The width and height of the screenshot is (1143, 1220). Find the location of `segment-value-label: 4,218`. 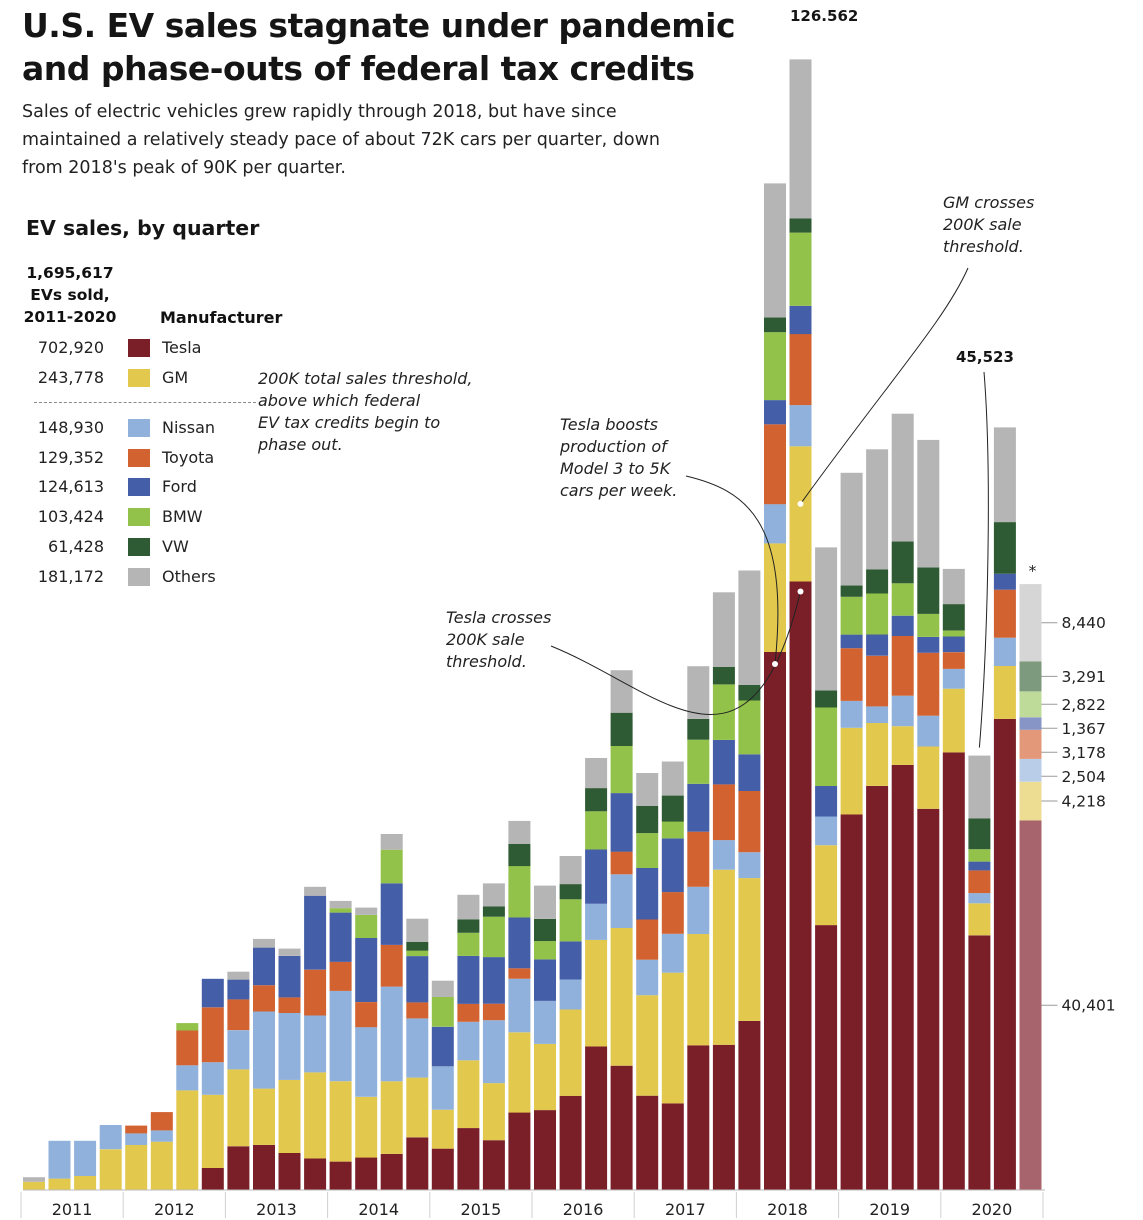

segment-value-label: 4,218 is located at coordinates (1083, 802).